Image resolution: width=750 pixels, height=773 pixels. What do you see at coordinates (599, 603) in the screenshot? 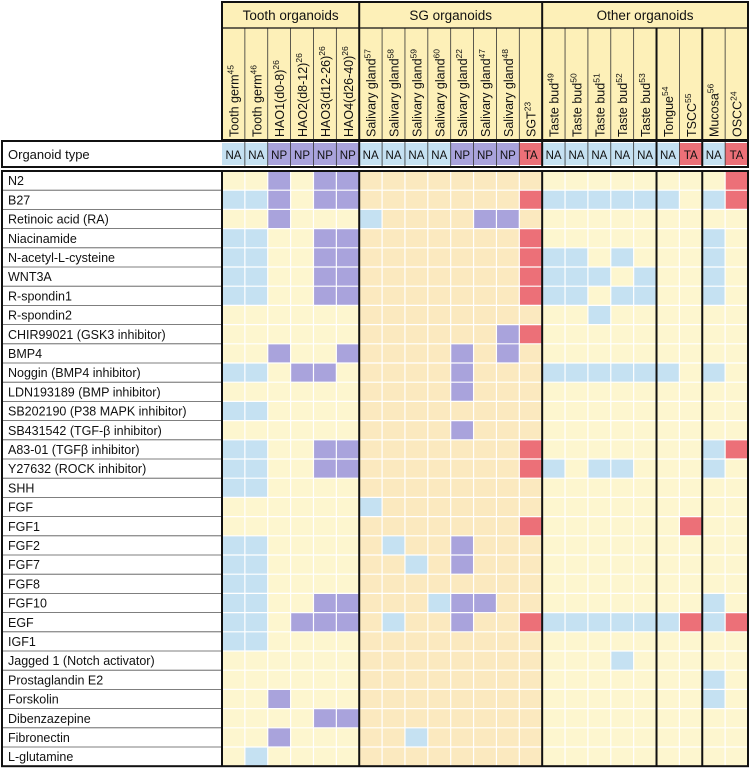
I see `cell-fgf10-c16` at bounding box center [599, 603].